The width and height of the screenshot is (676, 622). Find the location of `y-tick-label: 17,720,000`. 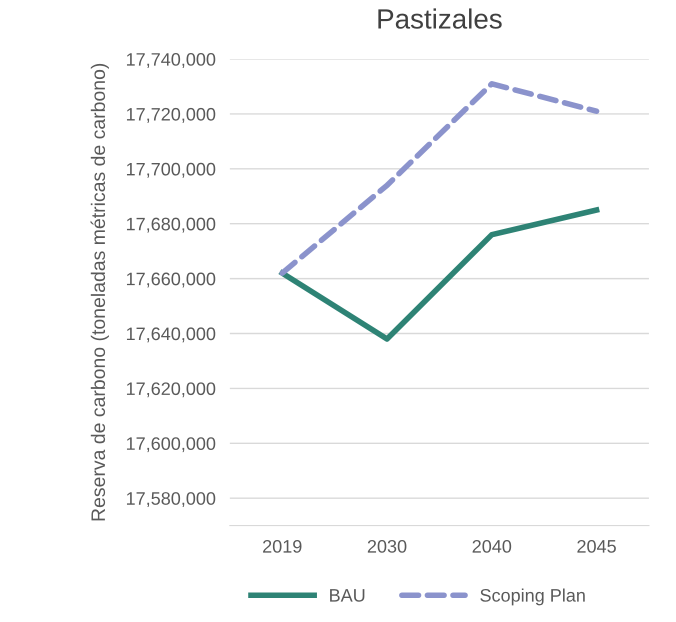

y-tick-label: 17,720,000 is located at coordinates (171, 115).